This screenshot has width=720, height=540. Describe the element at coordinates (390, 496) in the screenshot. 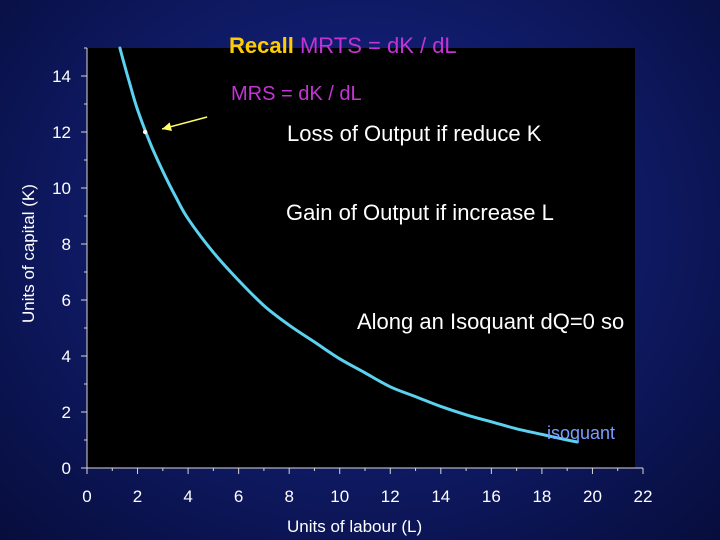

I see `x-tick-label: 12` at that location.